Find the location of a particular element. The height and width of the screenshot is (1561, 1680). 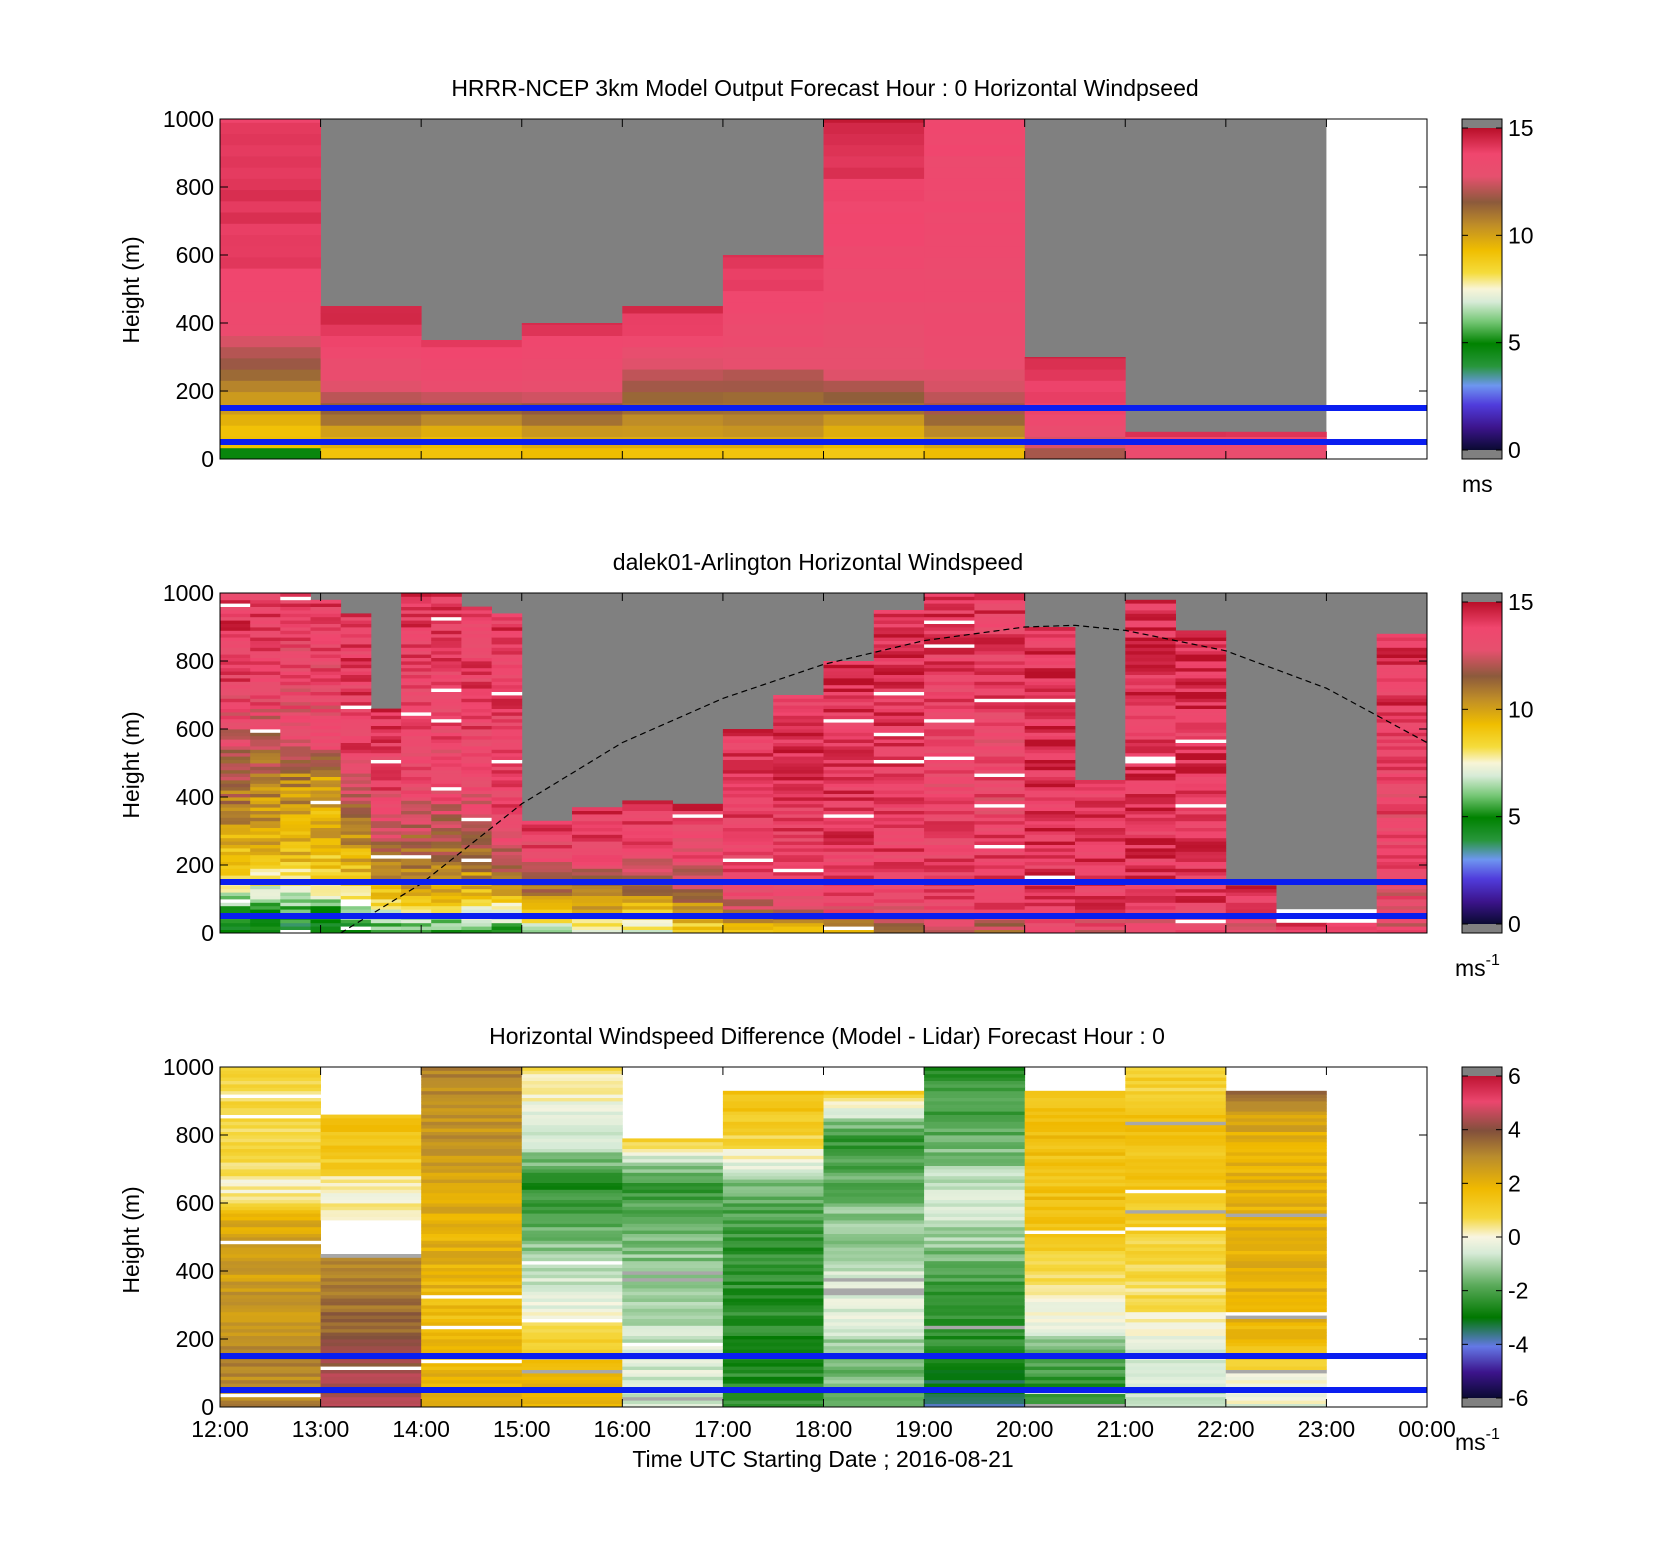

y-tick-label: 1000 is located at coordinates (188, 119).